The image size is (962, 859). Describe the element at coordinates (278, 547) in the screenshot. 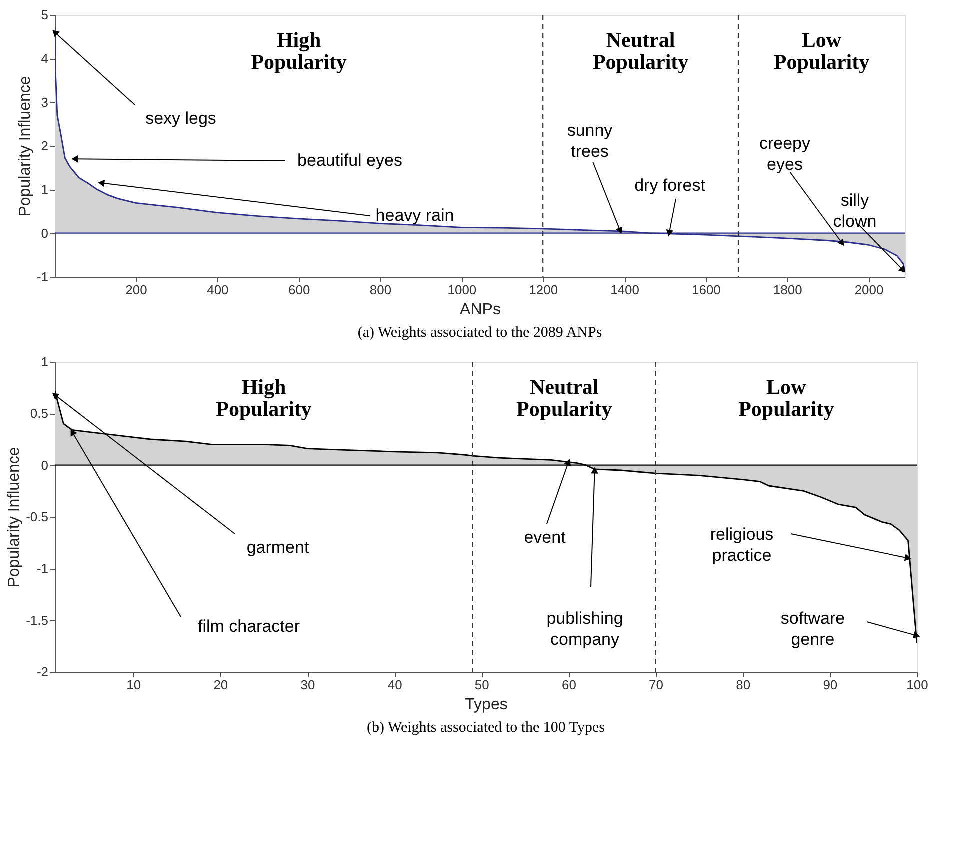

I see `annotation: garment` at that location.